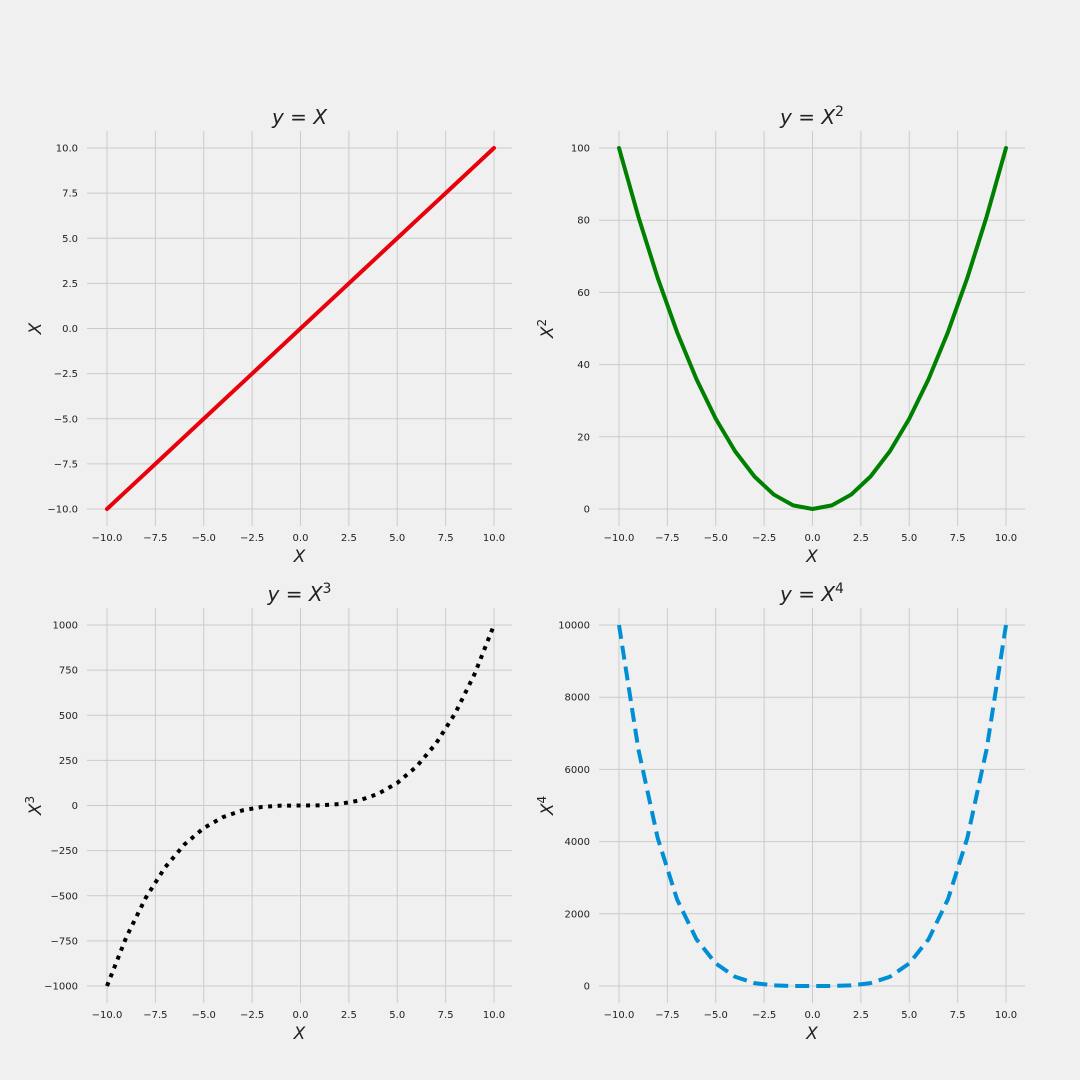  What do you see at coordinates (583, 293) in the screenshot?
I see `y-tick-label: 60` at bounding box center [583, 293].